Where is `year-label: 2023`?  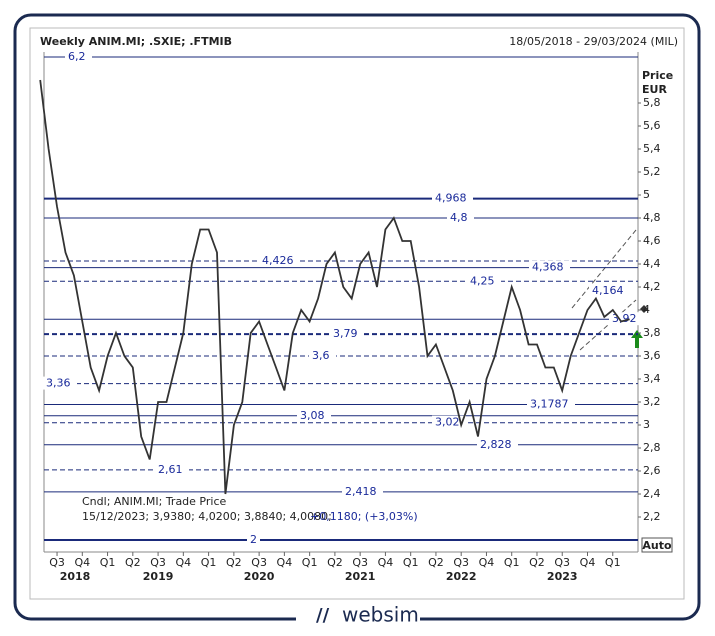 year-label: 2023 is located at coordinates (562, 576).